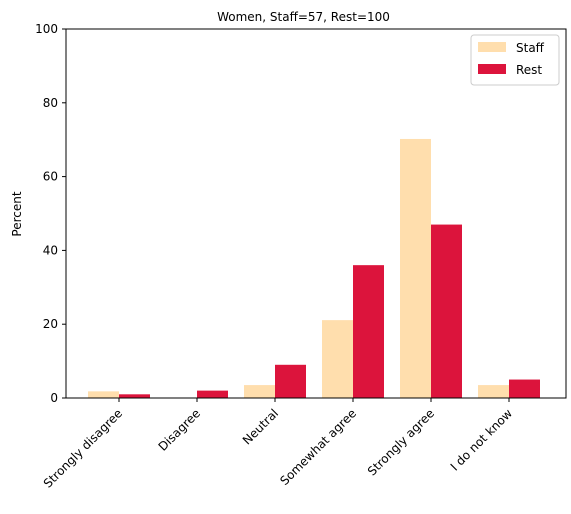 Image resolution: width=571 pixels, height=514 pixels. Describe the element at coordinates (492, 47) in the screenshot. I see `legend-swatch-staff` at that location.